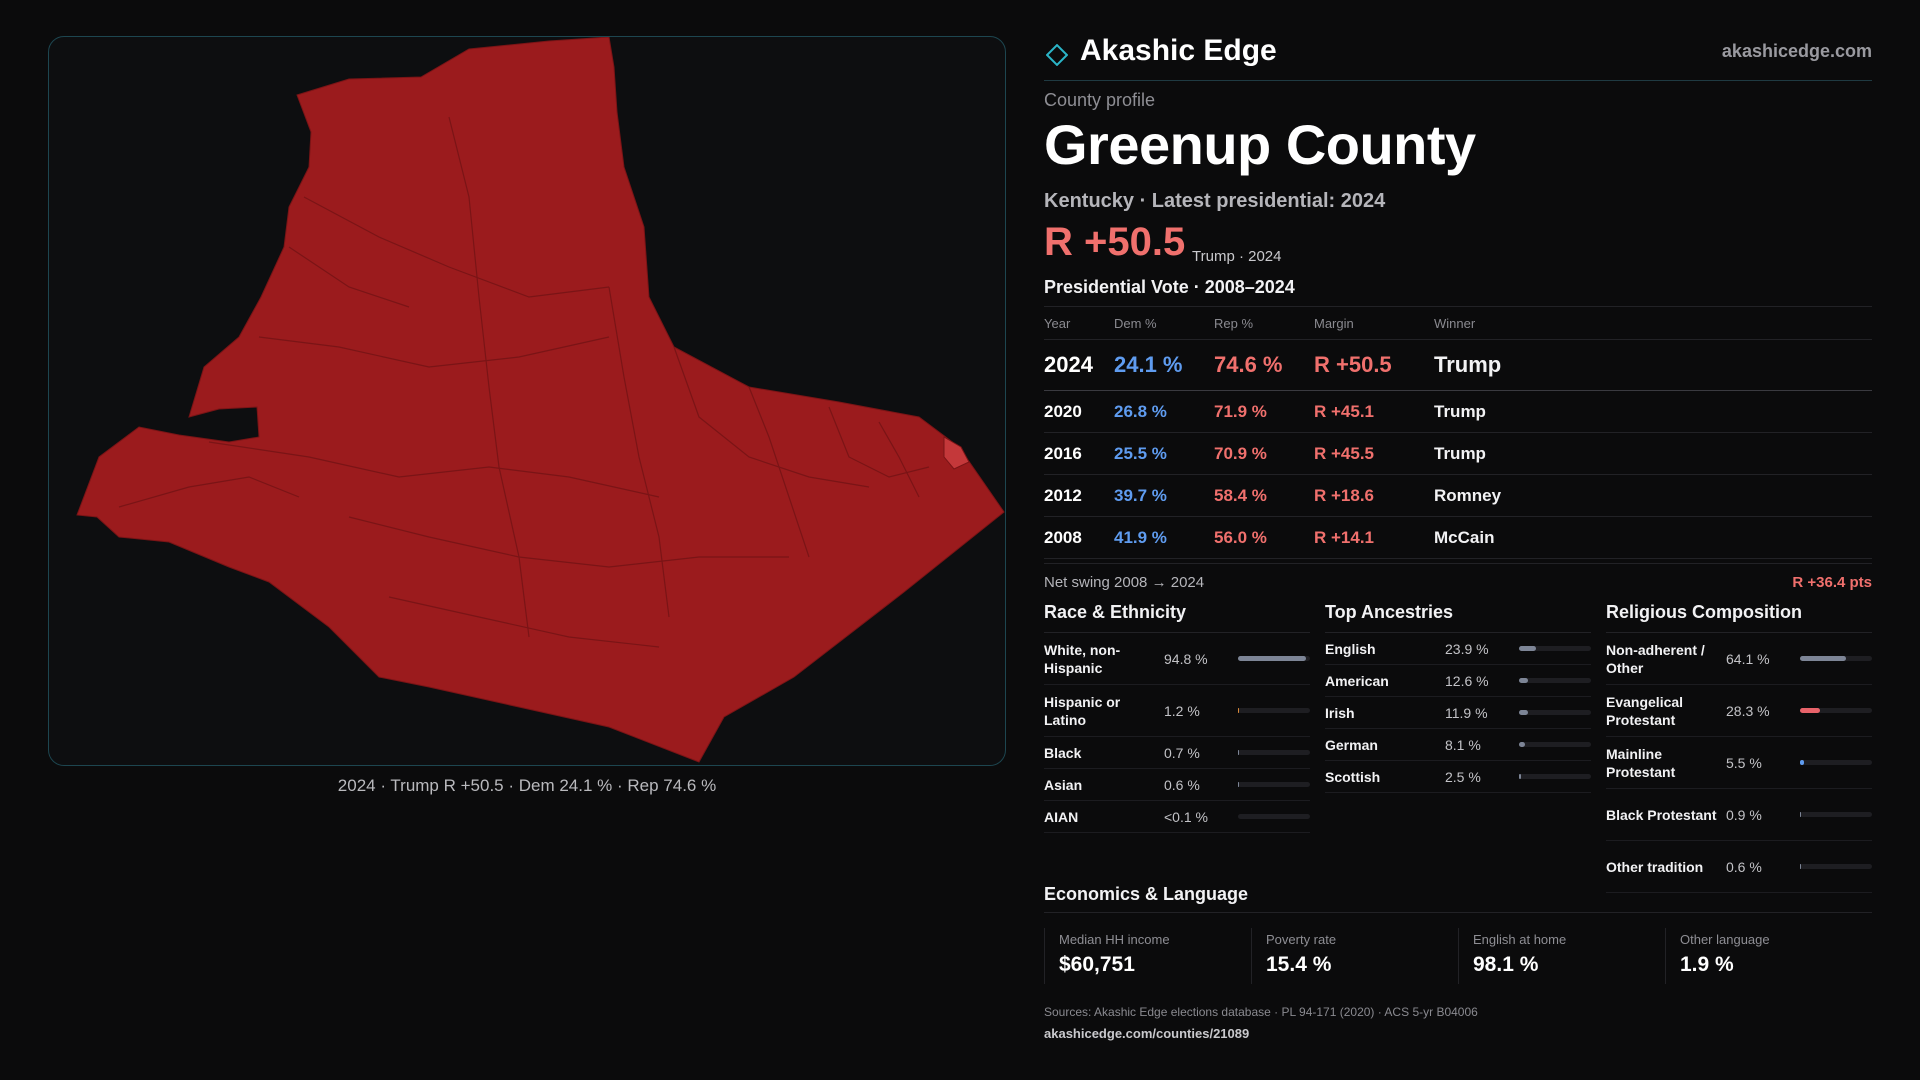 This screenshot has width=1920, height=1080. What do you see at coordinates (1739, 617) in the screenshot?
I see `religion-section-title: Religious Composition` at bounding box center [1739, 617].